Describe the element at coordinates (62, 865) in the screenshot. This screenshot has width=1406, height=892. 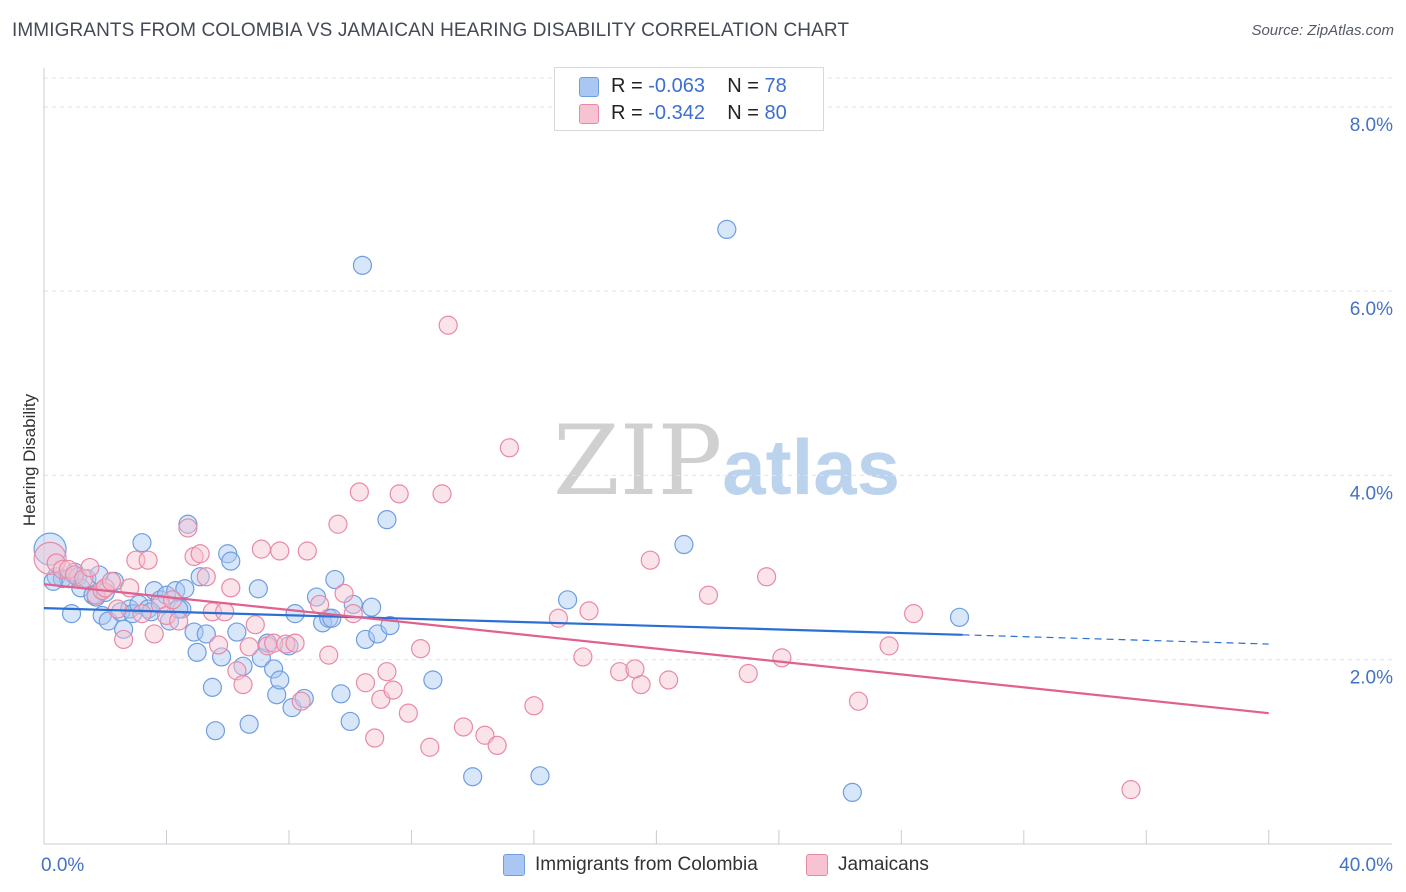
I see `x-tick-label: 0.0%` at that location.